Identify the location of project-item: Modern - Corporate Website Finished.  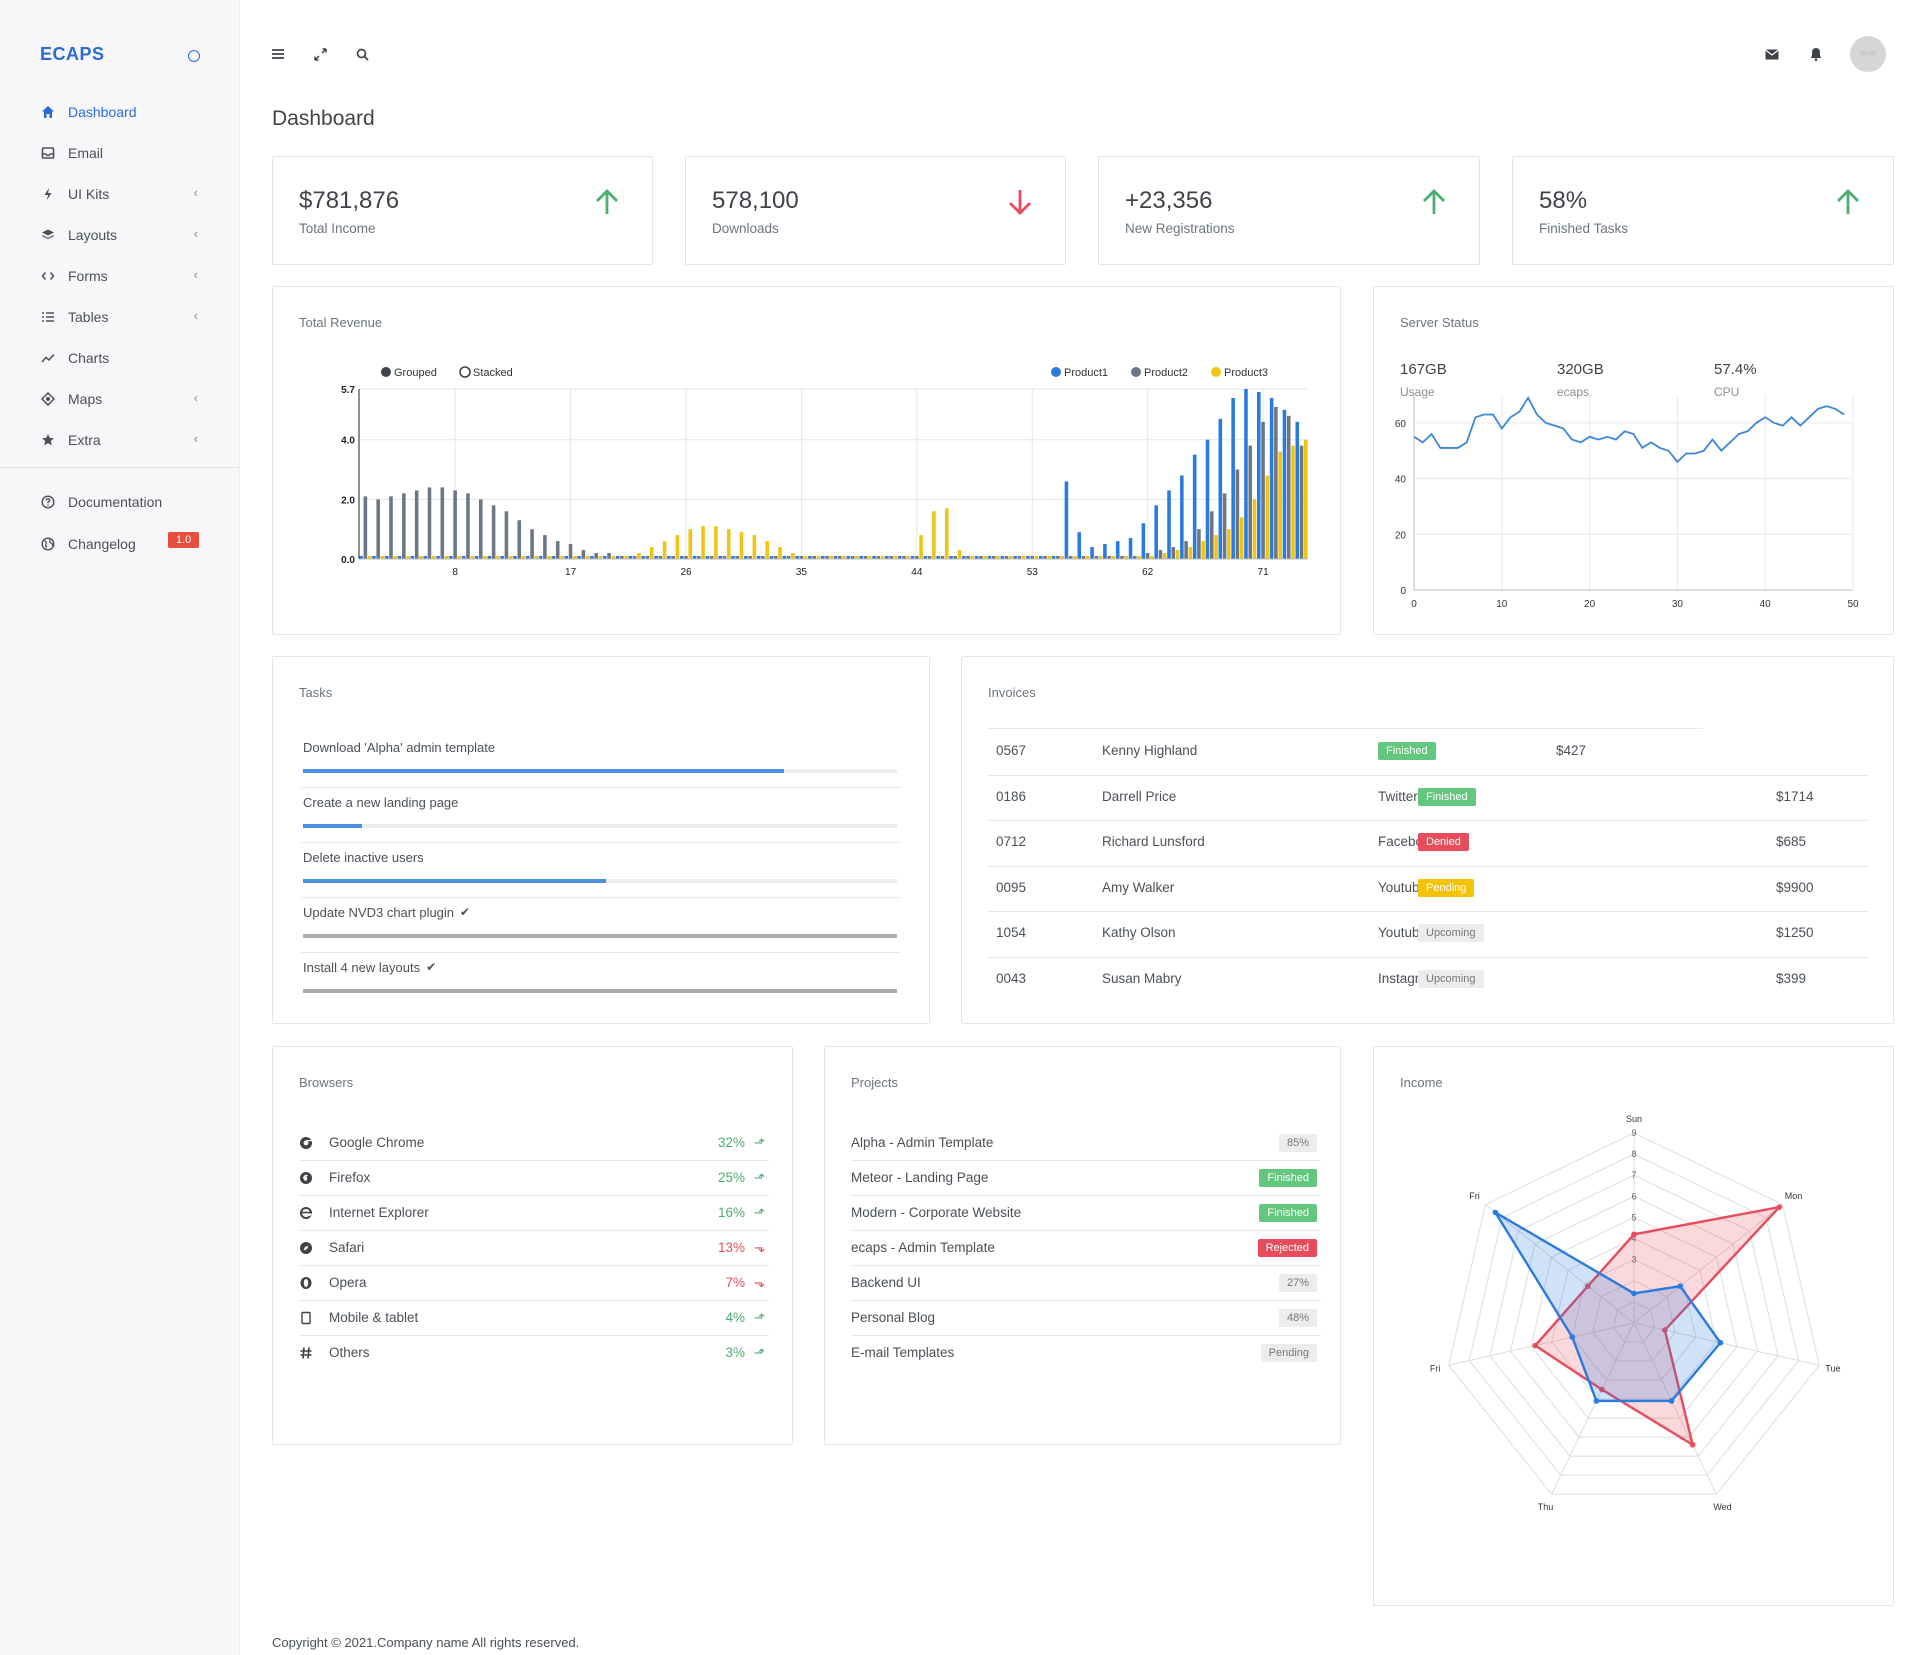
(1086, 1212).